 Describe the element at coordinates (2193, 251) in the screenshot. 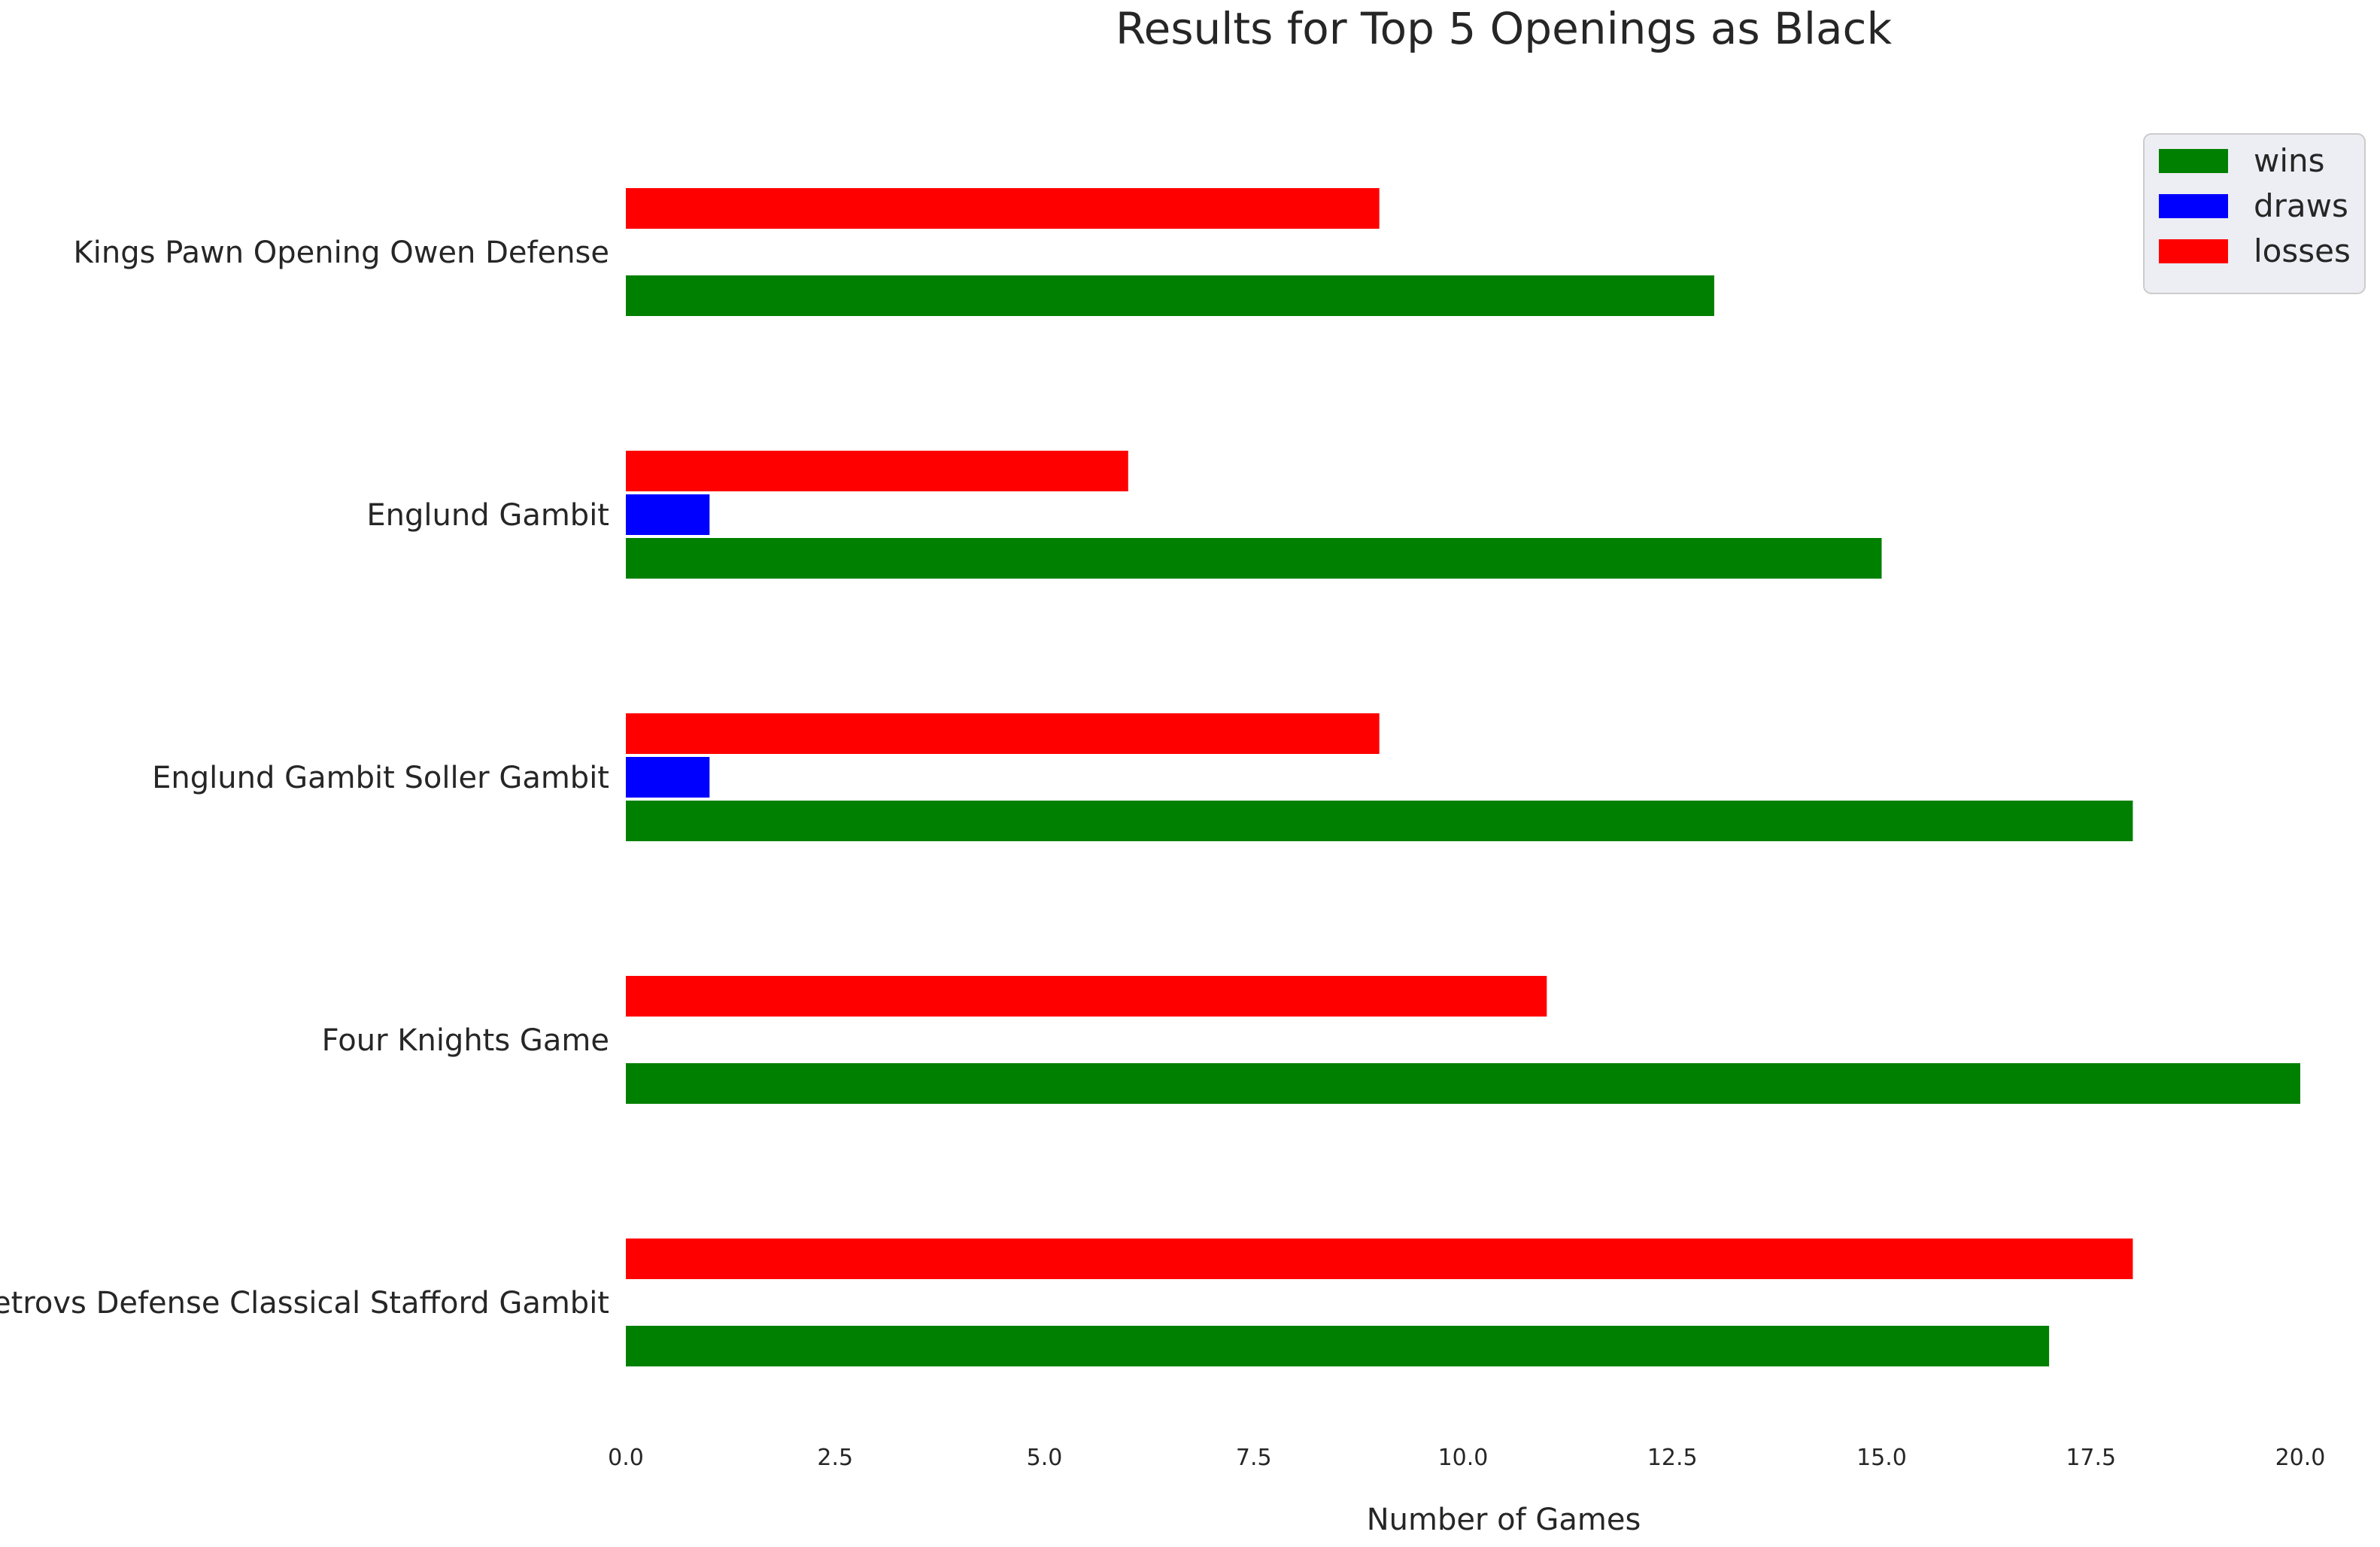

I see `legend-swatch-losses` at that location.